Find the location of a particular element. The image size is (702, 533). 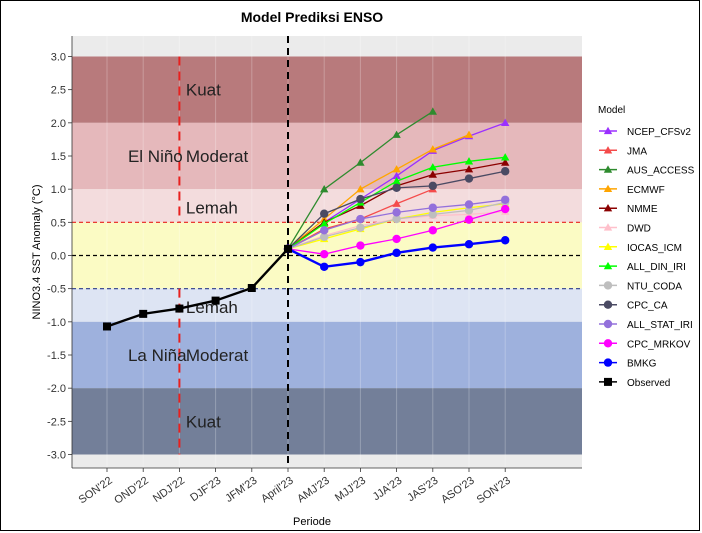

x-tick-label: NDJ'22 is located at coordinates (169, 490).